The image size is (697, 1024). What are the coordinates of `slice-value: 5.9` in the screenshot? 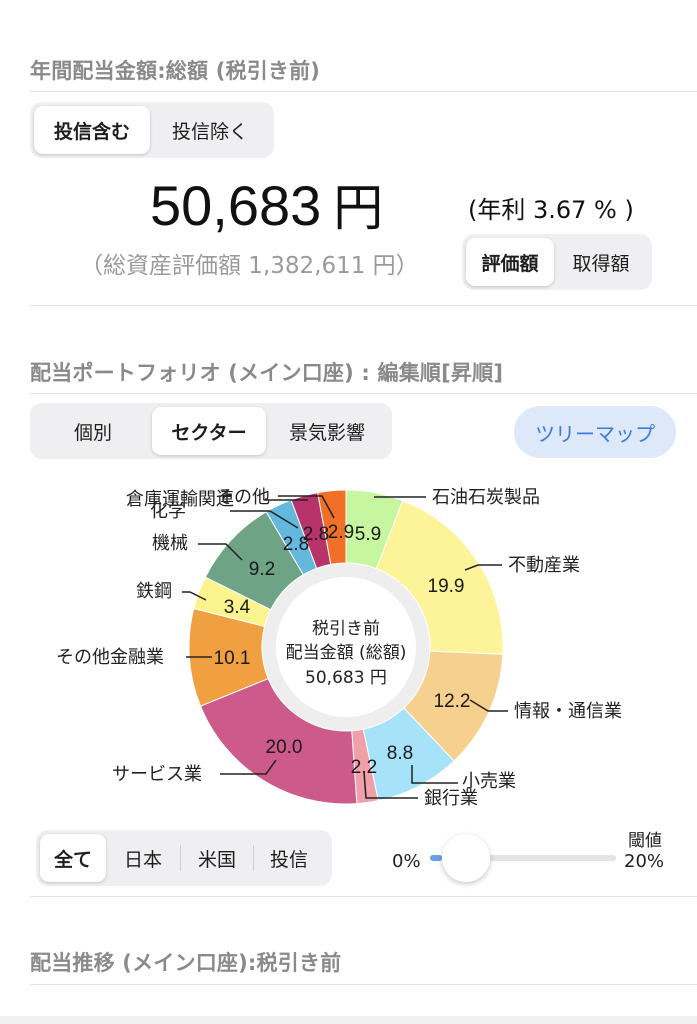 It's located at (368, 534).